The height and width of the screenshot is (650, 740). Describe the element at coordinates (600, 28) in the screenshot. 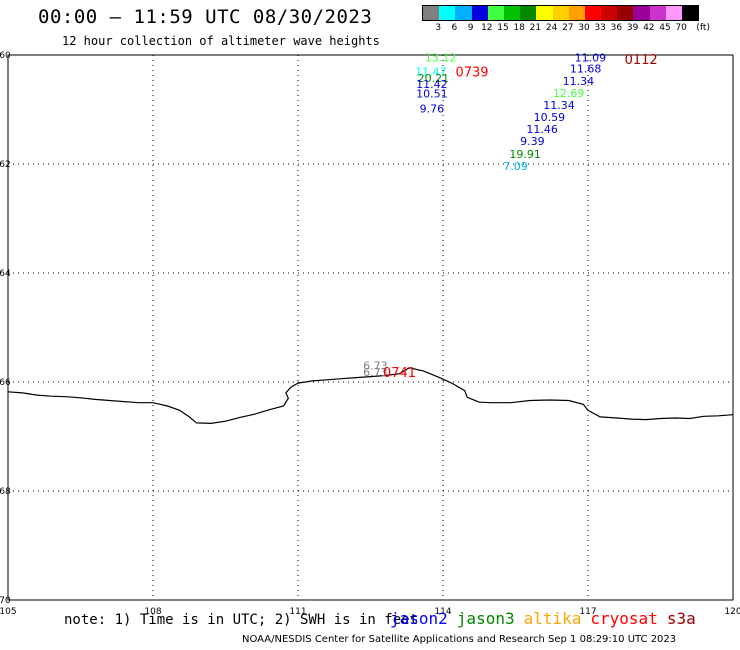

I see `color-scale-label: 33` at that location.